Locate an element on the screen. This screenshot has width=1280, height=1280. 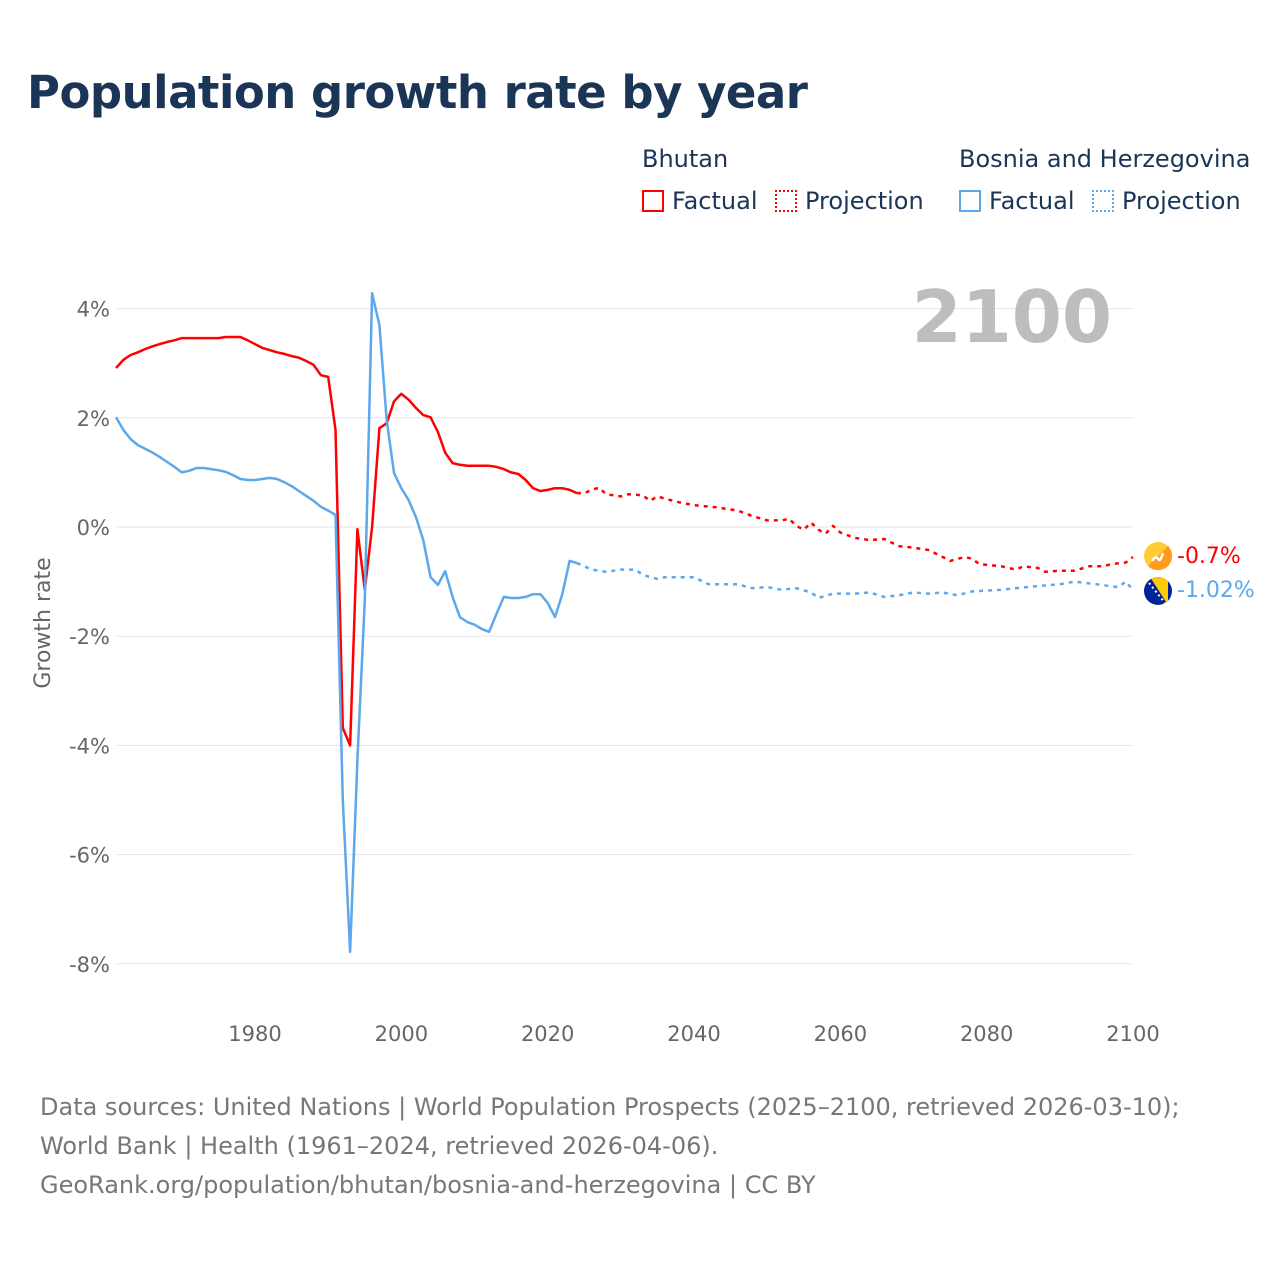
legend-item-bhutan-factual: Factual is located at coordinates (700, 201).